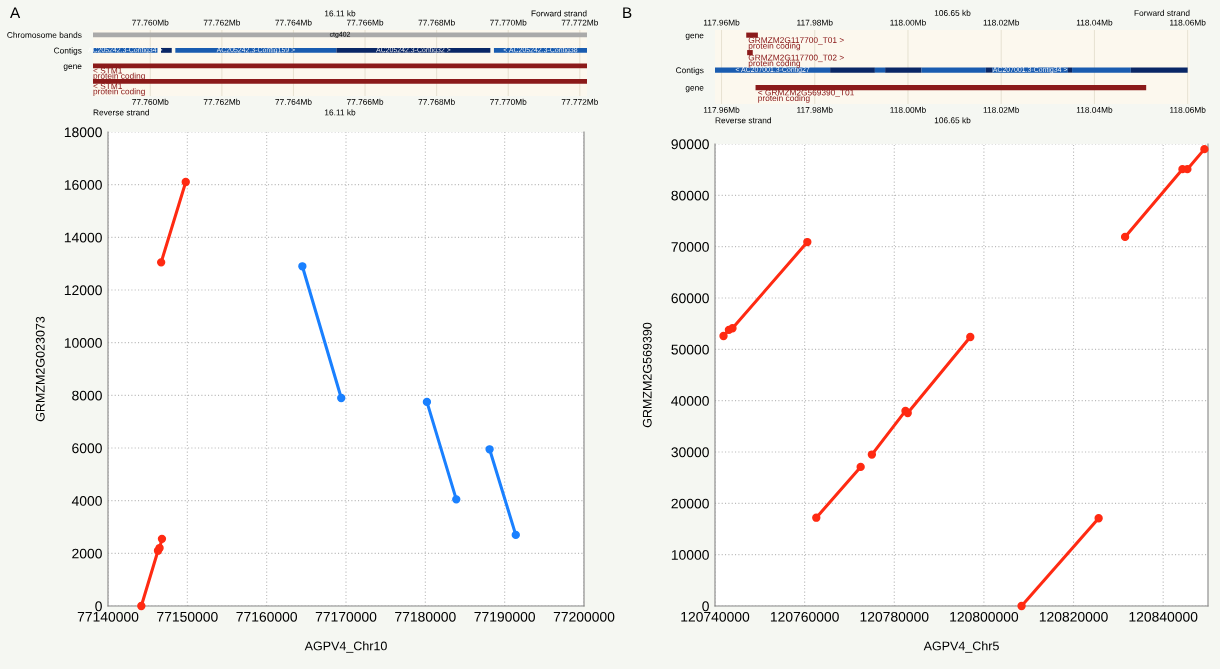 This screenshot has height=669, width=1220. Describe the element at coordinates (908, 22) in the screenshot. I see `x-tick-label: 118.00Mb` at that location.